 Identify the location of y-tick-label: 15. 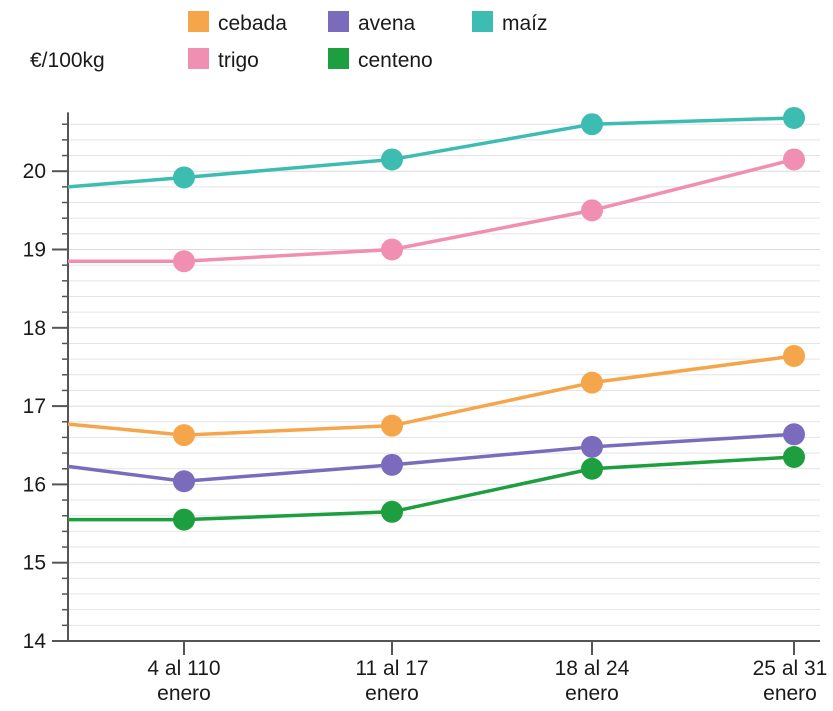
(34, 563).